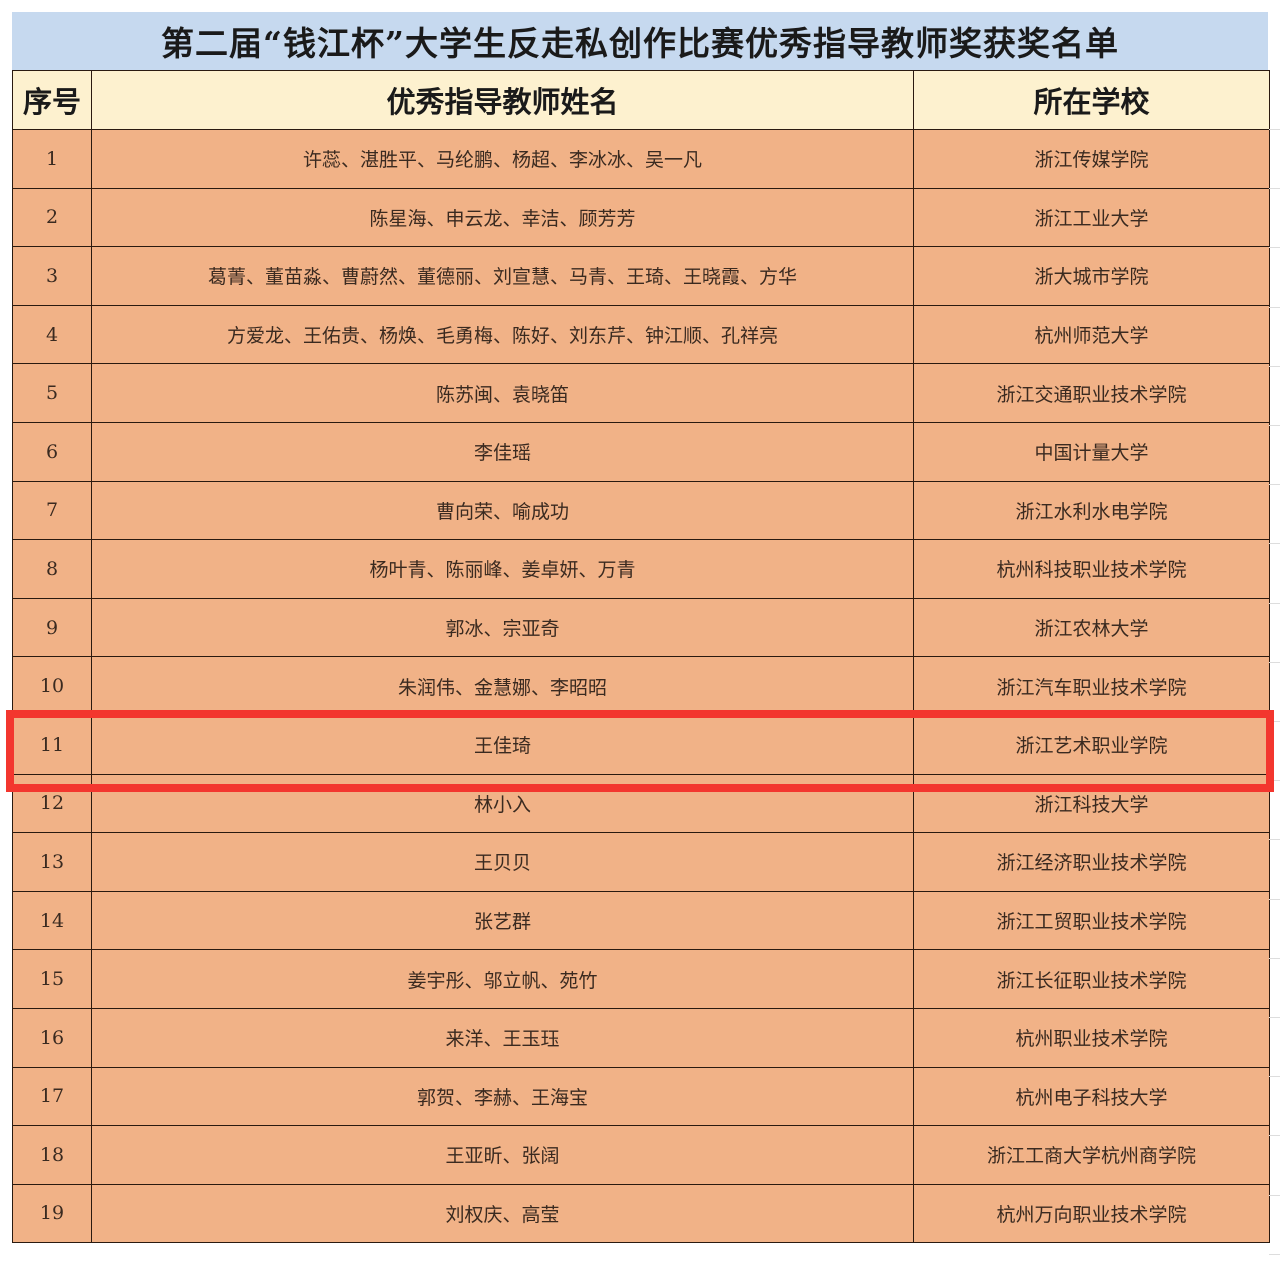  Describe the element at coordinates (502, 1096) in the screenshot. I see `cell-teachers: 郭贺、李赫、王海宝` at that location.